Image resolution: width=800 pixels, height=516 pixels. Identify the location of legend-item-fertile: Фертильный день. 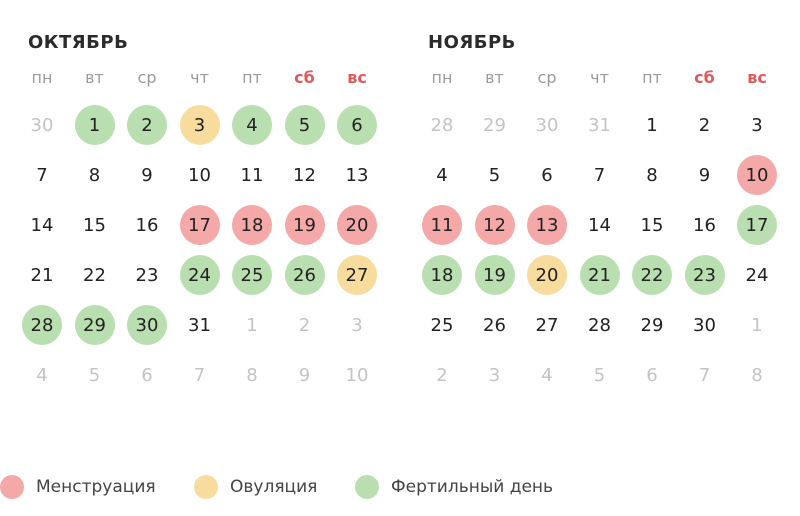
(454, 487).